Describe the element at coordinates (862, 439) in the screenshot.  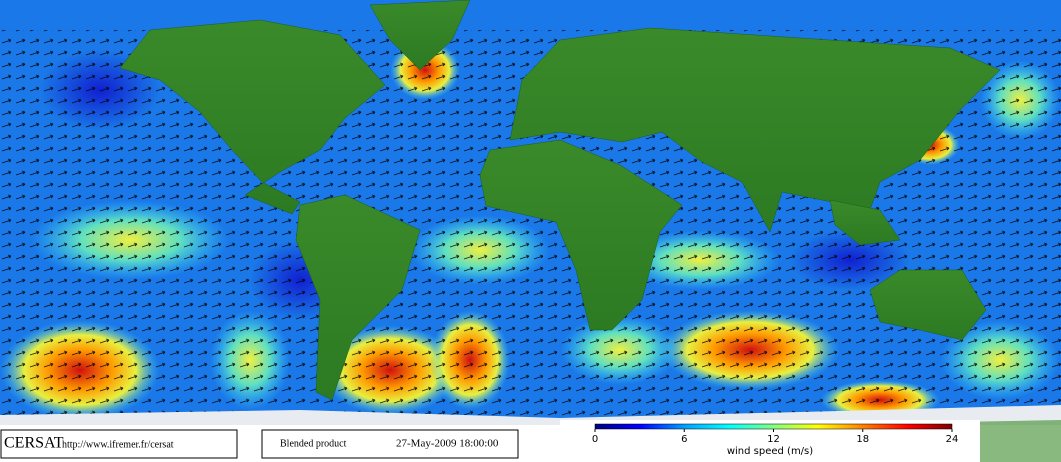
I see `colorbar-tick-label: 18` at that location.